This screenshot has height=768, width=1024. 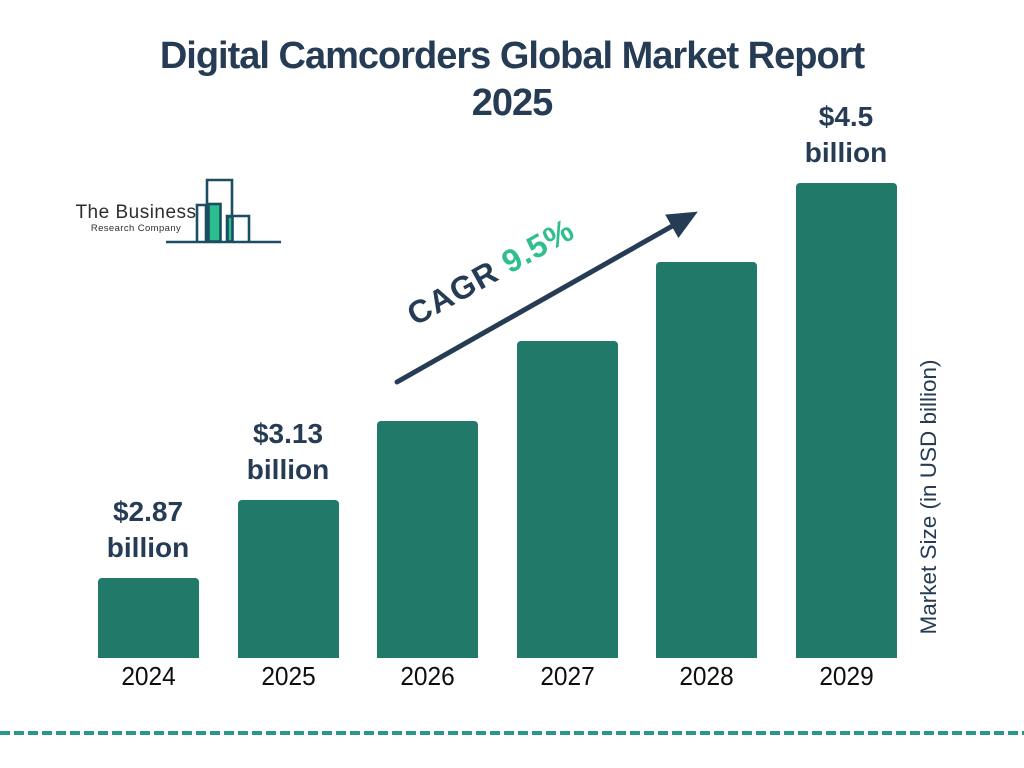 I want to click on y-axis-label: Market Size (in USD billion), so click(x=928, y=497).